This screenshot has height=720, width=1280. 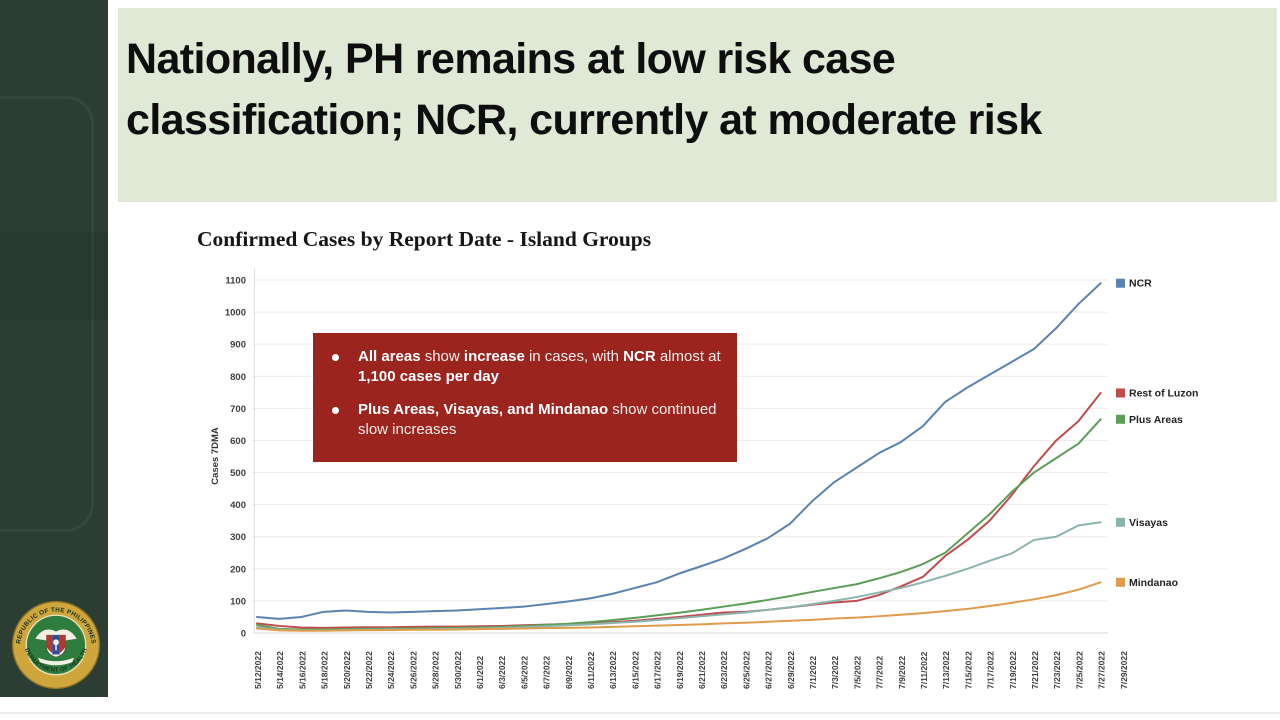 I want to click on legend-label: Rest of Luzon, so click(x=1163, y=393).